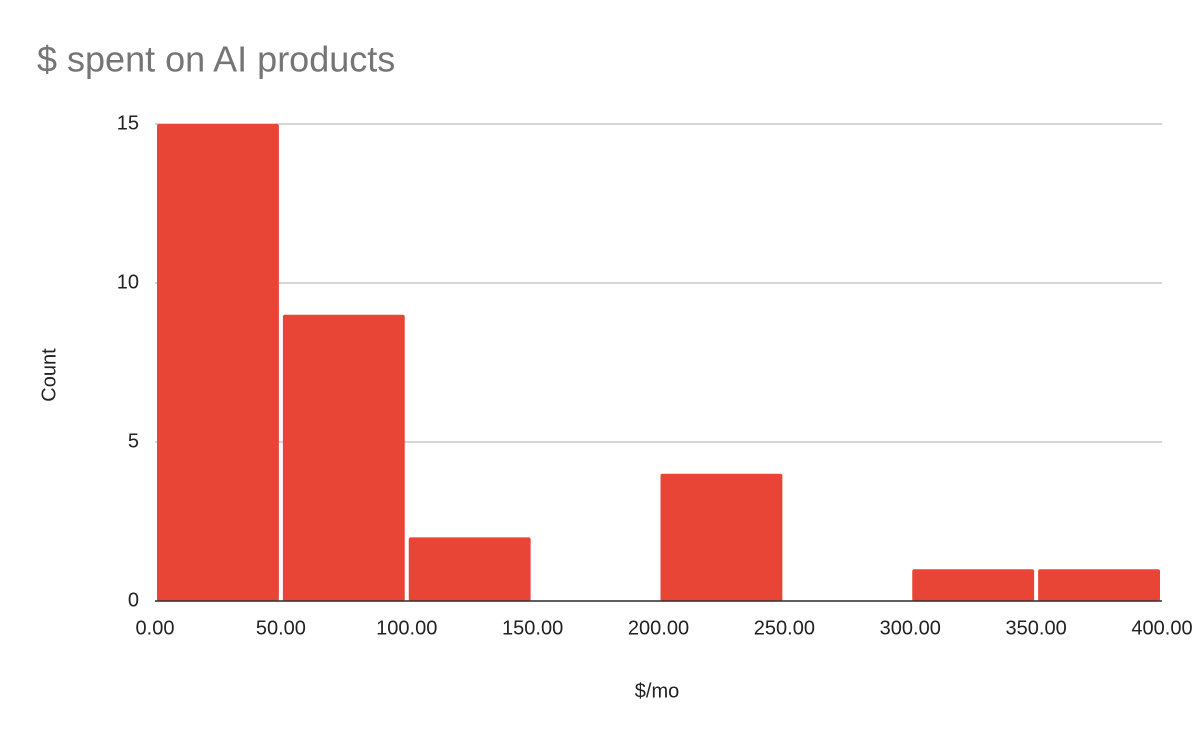 The height and width of the screenshot is (742, 1200). I want to click on x-axis-label: $/mo, so click(657, 691).